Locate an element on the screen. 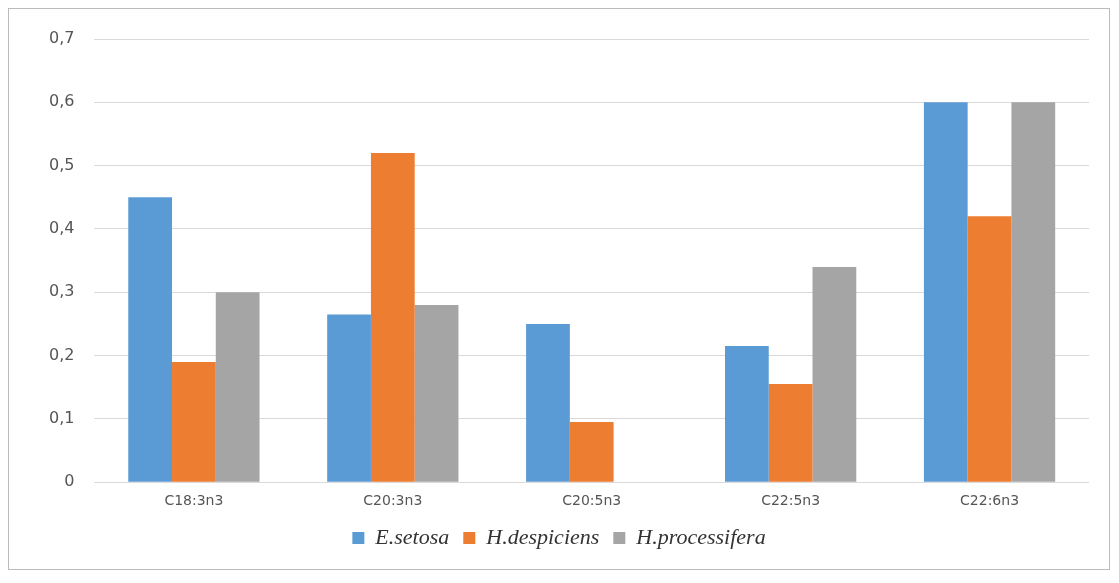 Image resolution: width=1119 pixels, height=583 pixels. y-tick-label: 0,3 is located at coordinates (61, 291).